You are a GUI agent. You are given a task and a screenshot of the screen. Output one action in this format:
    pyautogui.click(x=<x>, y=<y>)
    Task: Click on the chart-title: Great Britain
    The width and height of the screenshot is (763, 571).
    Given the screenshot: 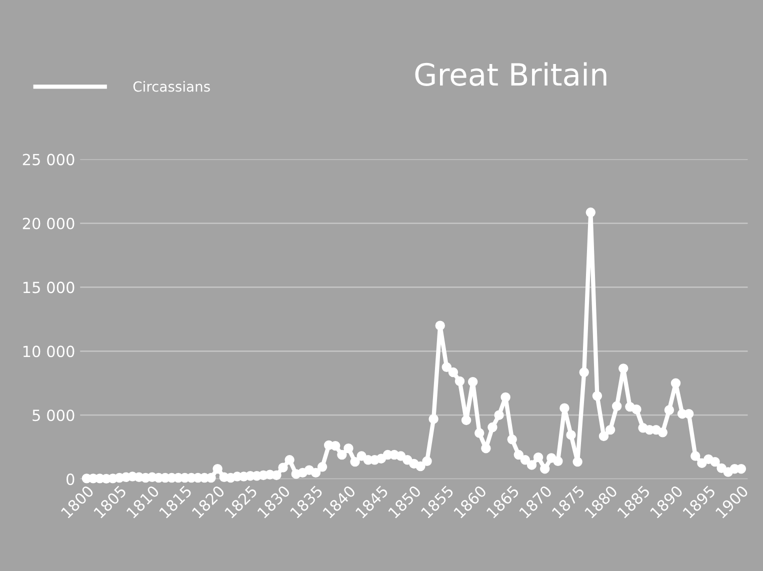 What is the action you would take?
    pyautogui.click(x=510, y=74)
    